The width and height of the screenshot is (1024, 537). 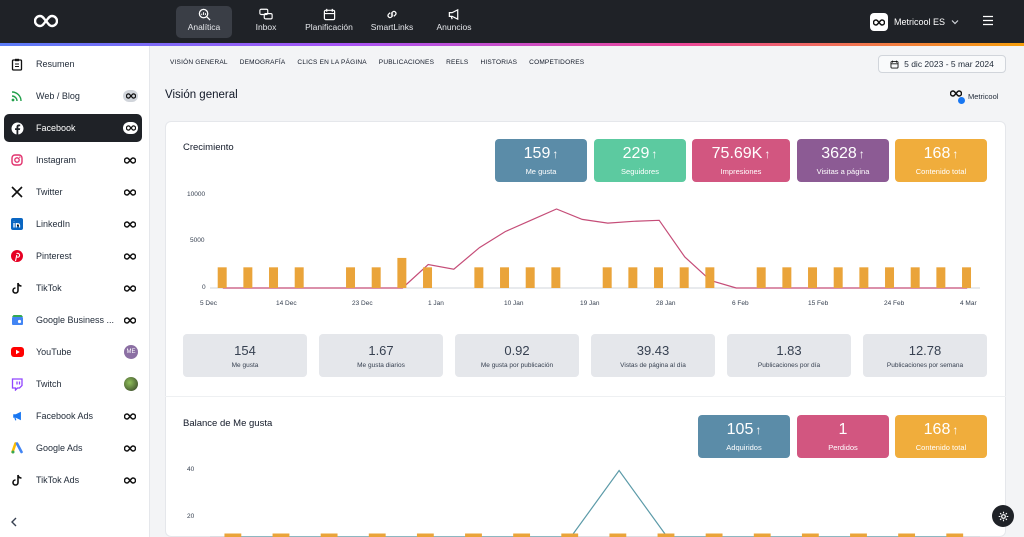 I want to click on x-tick-label: 5 Dec, so click(x=208, y=303).